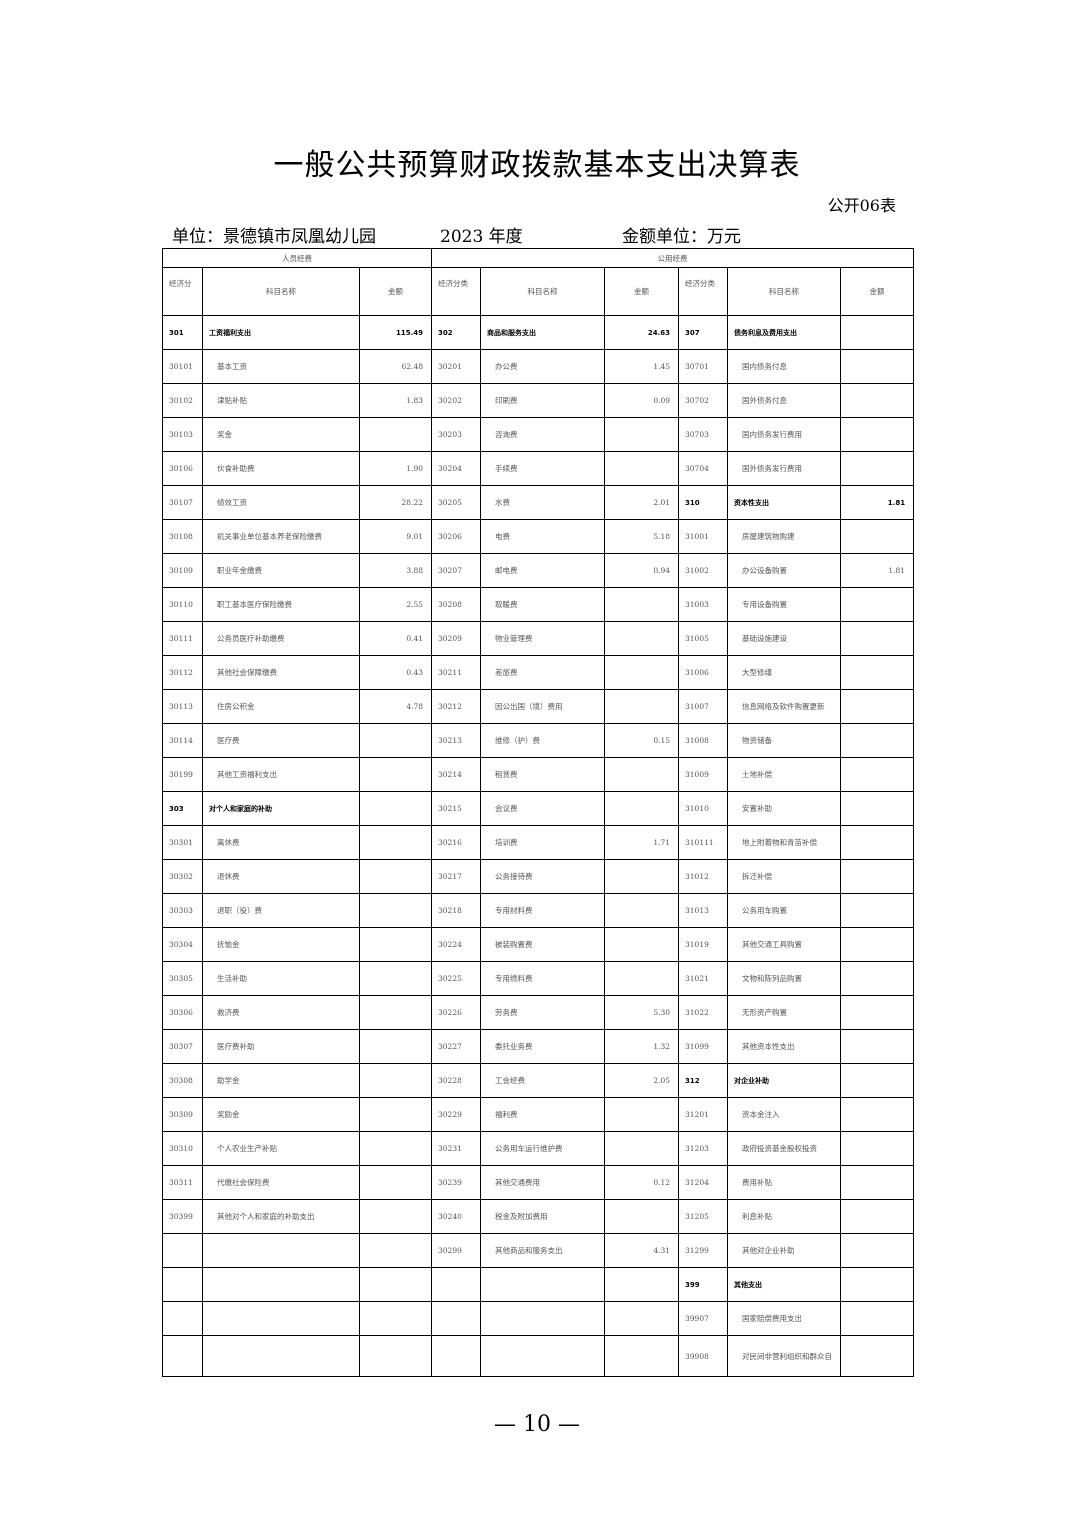 The width and height of the screenshot is (1074, 1520). What do you see at coordinates (784, 1250) in the screenshot?
I see `cell-name: 其他对企业补助` at bounding box center [784, 1250].